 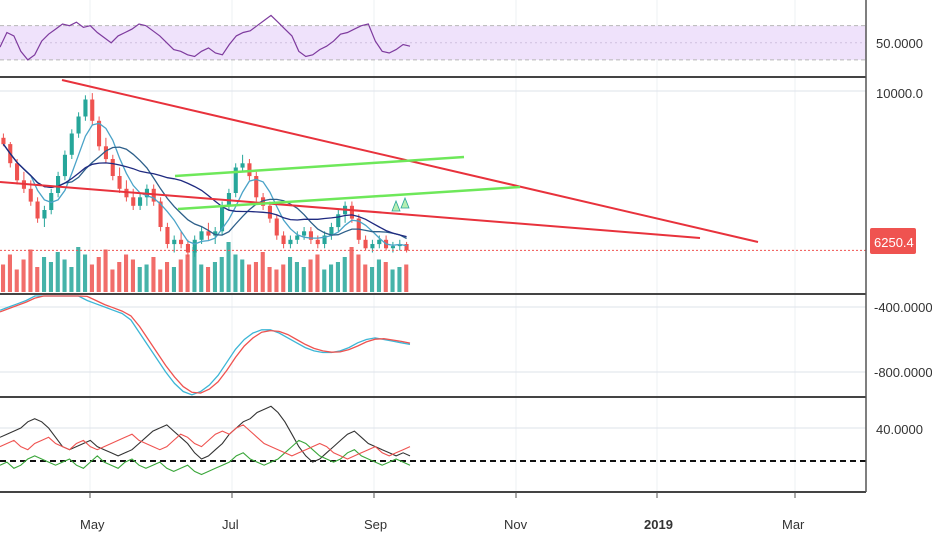 I want to click on channel-lower-line, so click(x=349, y=198).